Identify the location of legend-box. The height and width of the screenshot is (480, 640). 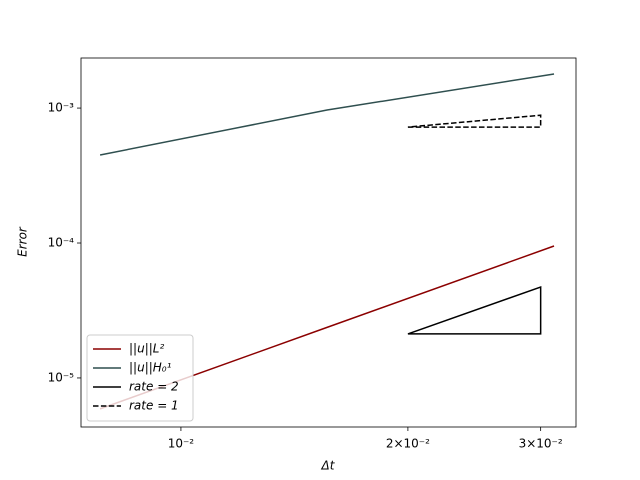
(140, 378).